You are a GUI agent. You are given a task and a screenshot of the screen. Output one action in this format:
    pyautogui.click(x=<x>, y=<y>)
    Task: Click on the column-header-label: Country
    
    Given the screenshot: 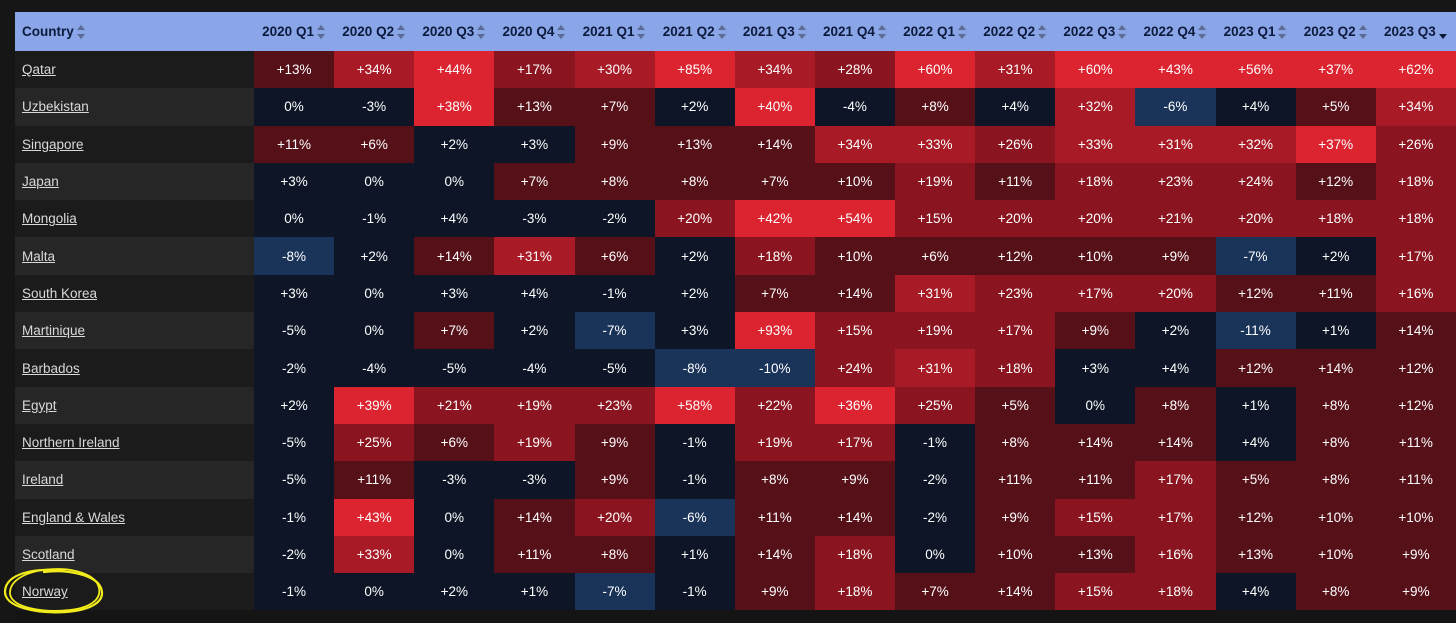 What is the action you would take?
    pyautogui.click(x=48, y=31)
    